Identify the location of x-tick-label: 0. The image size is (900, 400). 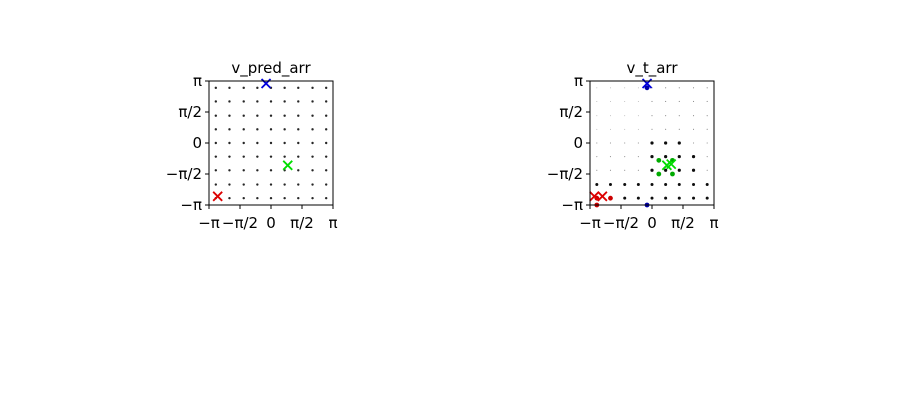
(652, 223).